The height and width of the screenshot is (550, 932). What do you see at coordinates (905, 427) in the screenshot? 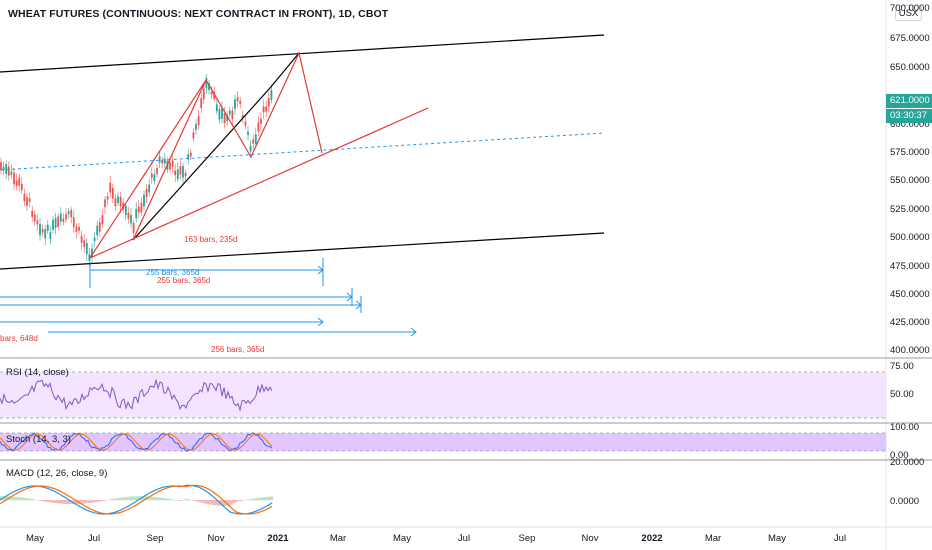
I see `stoch-tick: 100.00` at bounding box center [905, 427].